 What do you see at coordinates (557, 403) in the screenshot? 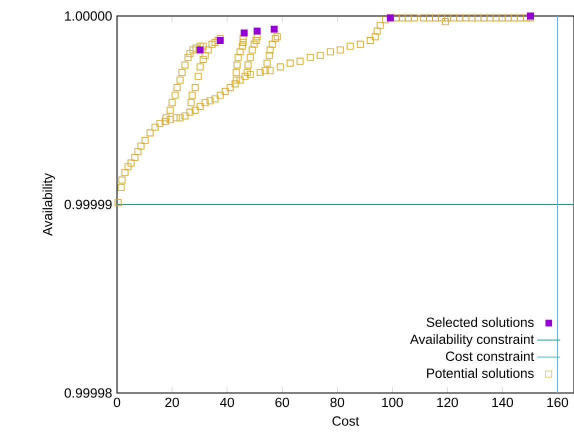
I see `x-tick-label: 160` at bounding box center [557, 403].